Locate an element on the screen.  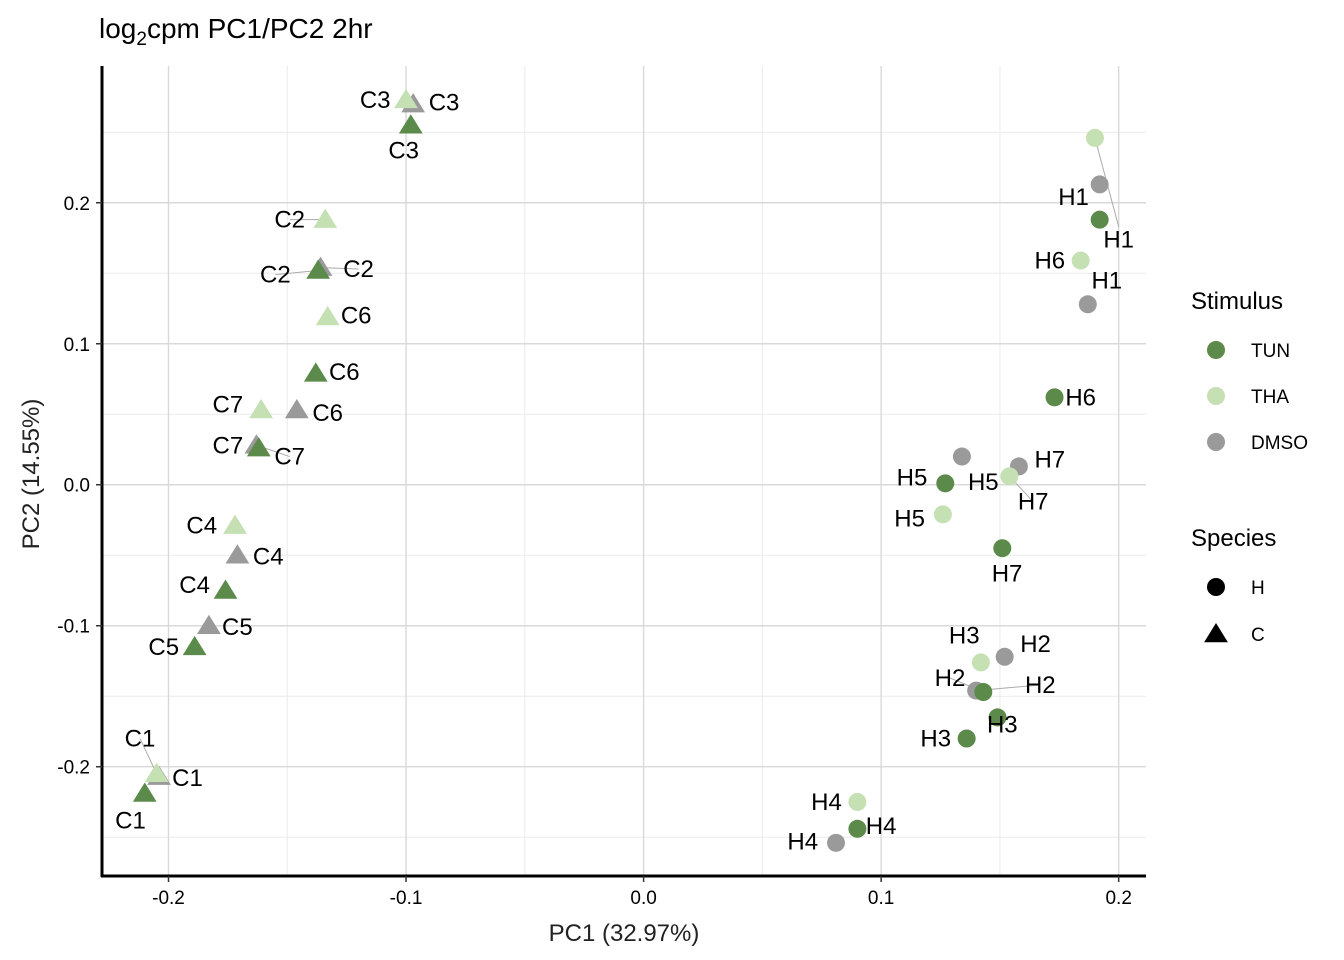
legend-label-tha: THA is located at coordinates (1270, 397).